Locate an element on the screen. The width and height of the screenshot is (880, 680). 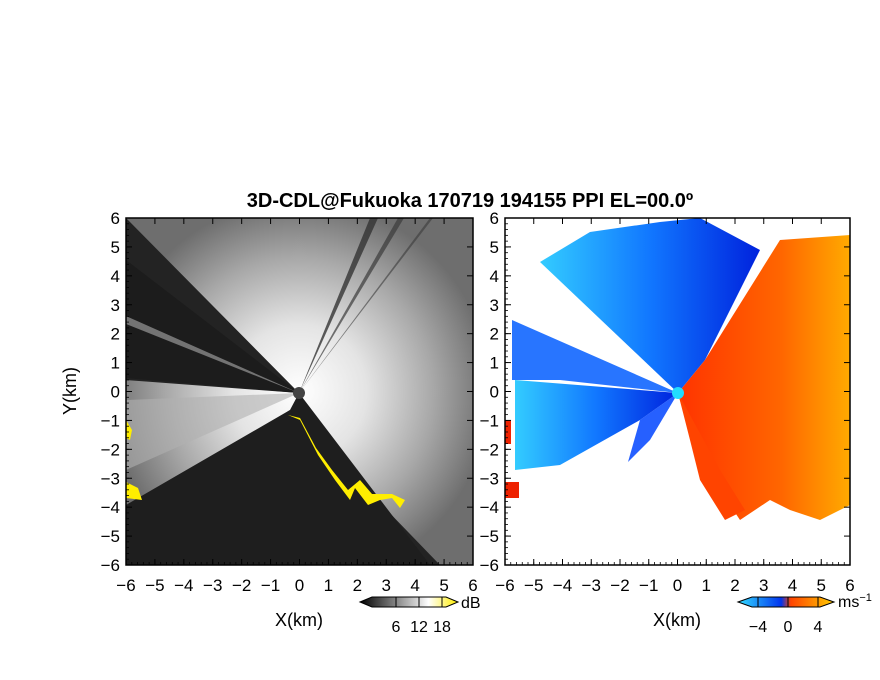
y-axis-label: Y(km) is located at coordinates (70, 391).